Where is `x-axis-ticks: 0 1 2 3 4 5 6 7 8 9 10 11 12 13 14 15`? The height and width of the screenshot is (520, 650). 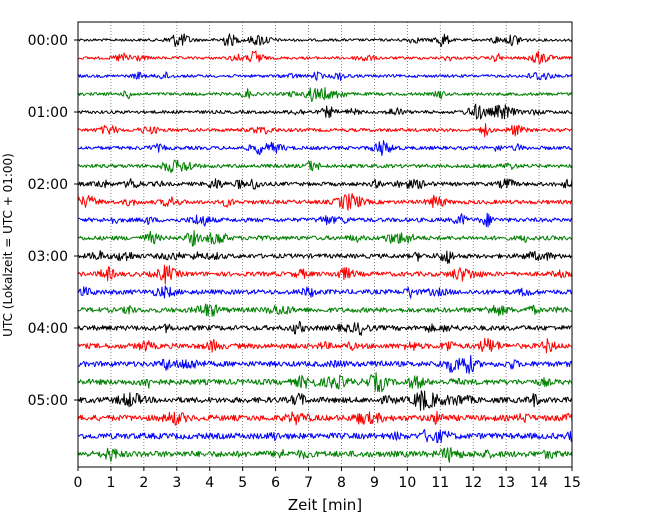 x-axis-ticks: 0 1 2 3 4 5 6 7 8 9 10 11 12 13 14 15 is located at coordinates (327, 479).